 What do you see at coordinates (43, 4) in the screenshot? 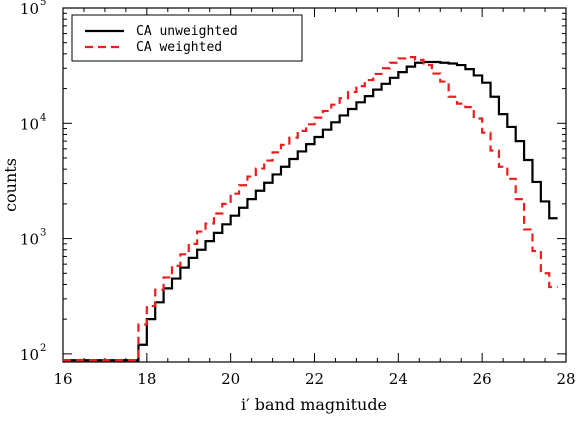
I see `y-tick-exponent: 5` at bounding box center [43, 4].